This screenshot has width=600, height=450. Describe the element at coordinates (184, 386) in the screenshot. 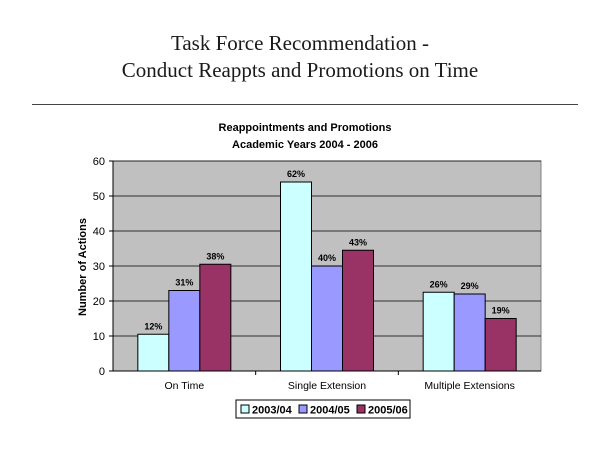

I see `x-category-label: On Time` at that location.